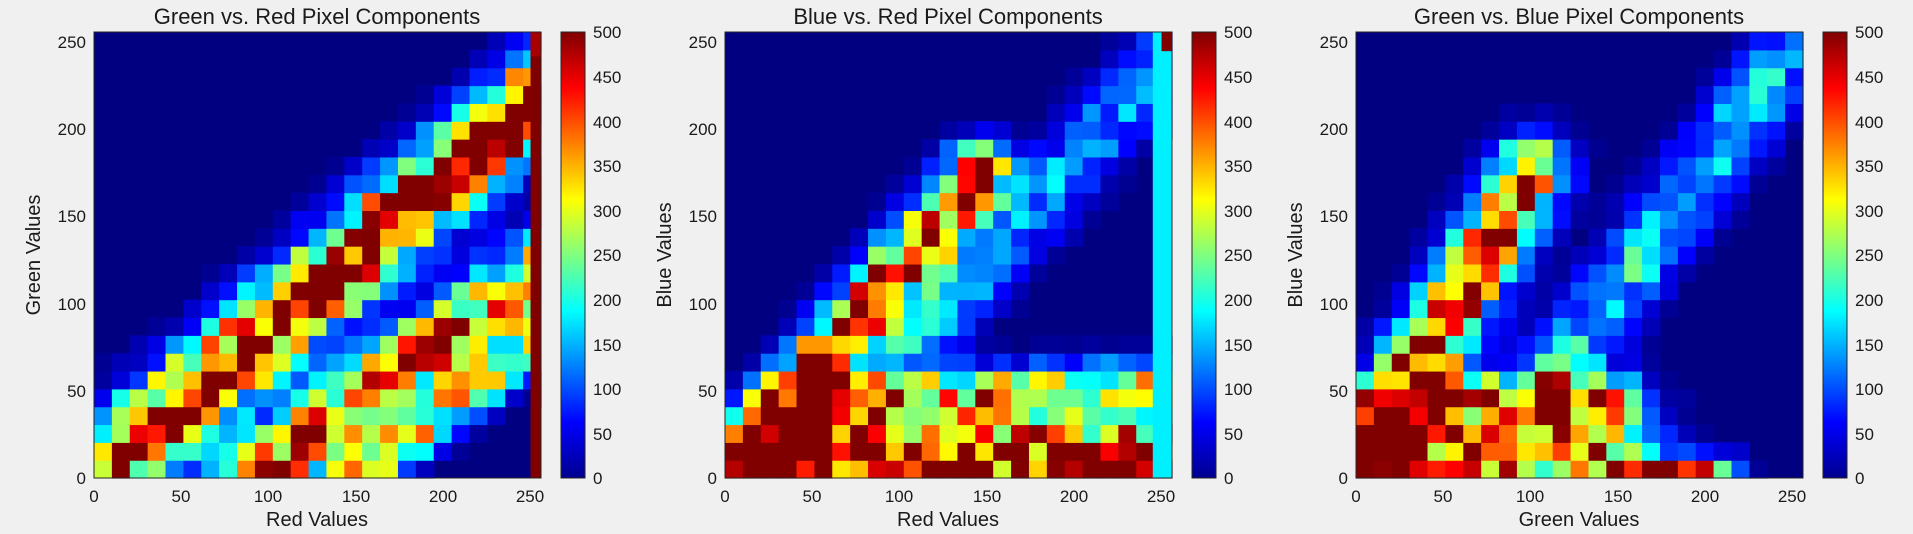  Describe the element at coordinates (1238, 32) in the screenshot. I see `panel2-cbtick-500: 500` at that location.